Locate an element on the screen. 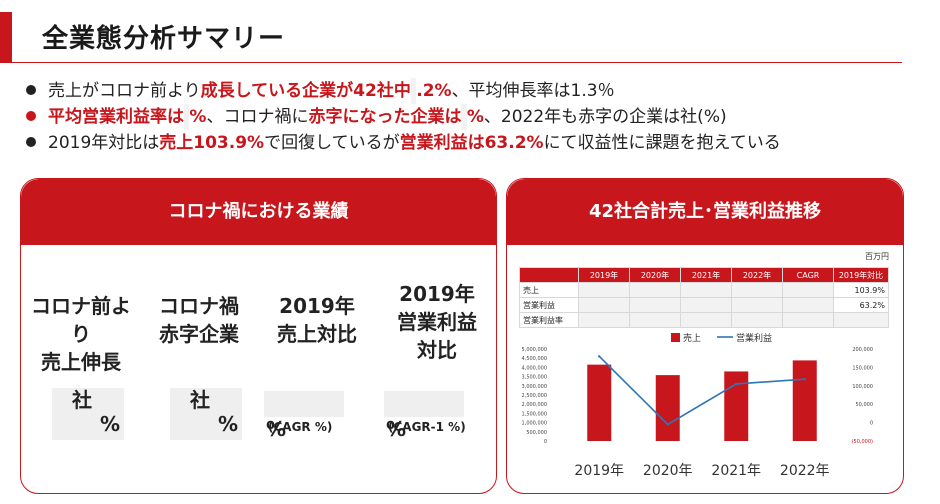 Image resolution: width=940 pixels, height=504 pixels. table-header-cell is located at coordinates (549, 275).